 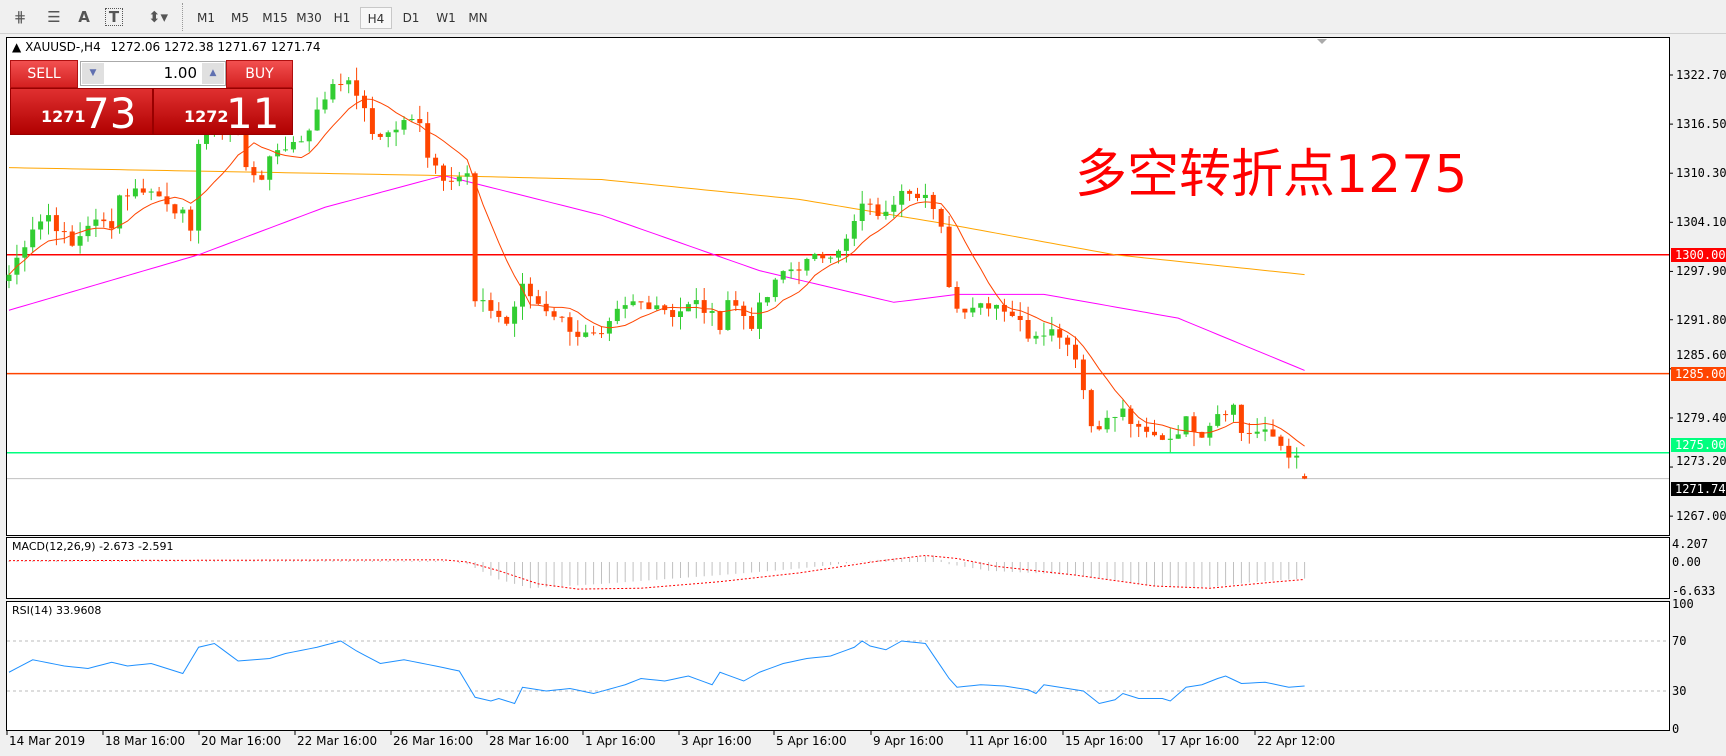 I want to click on time-axis-label: 14 Mar 2019, so click(x=47, y=741).